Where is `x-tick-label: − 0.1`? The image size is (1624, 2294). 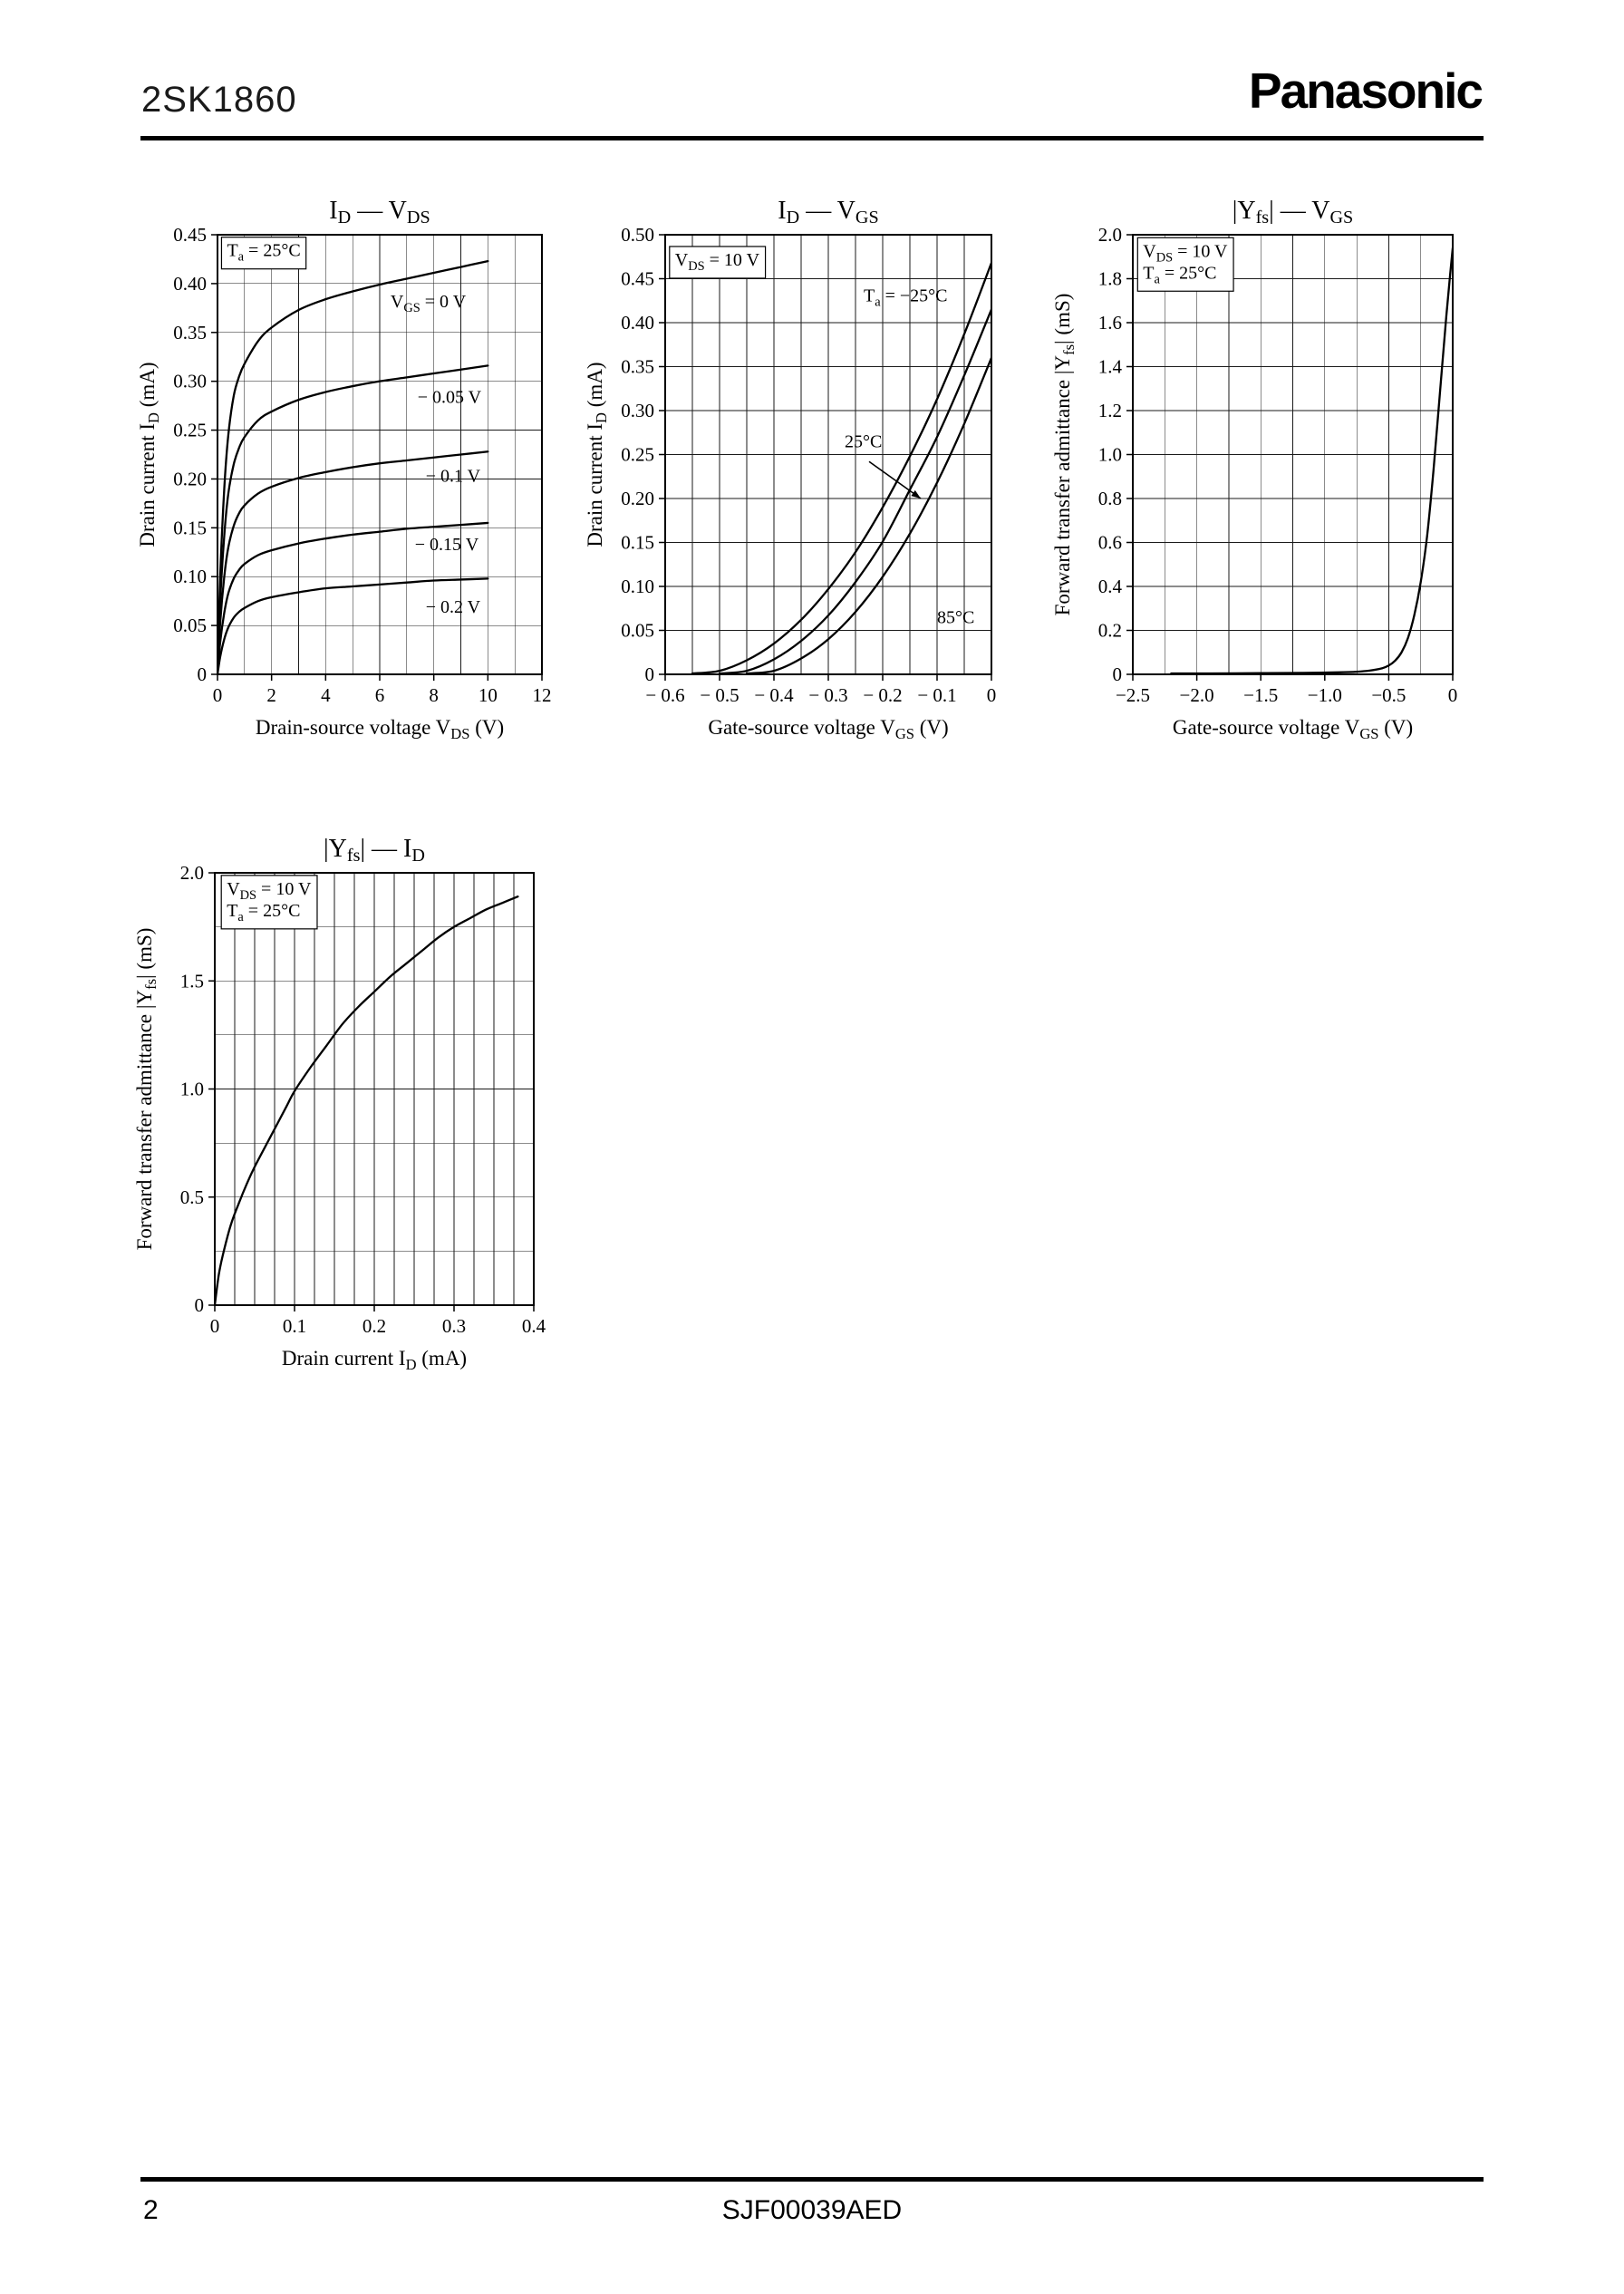
x-tick-label: − 0.1 is located at coordinates (937, 695).